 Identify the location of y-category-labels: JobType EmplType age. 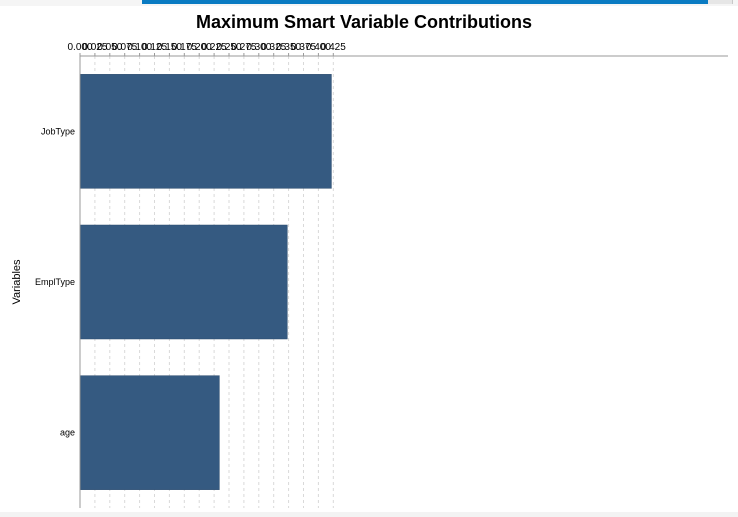
(55, 281).